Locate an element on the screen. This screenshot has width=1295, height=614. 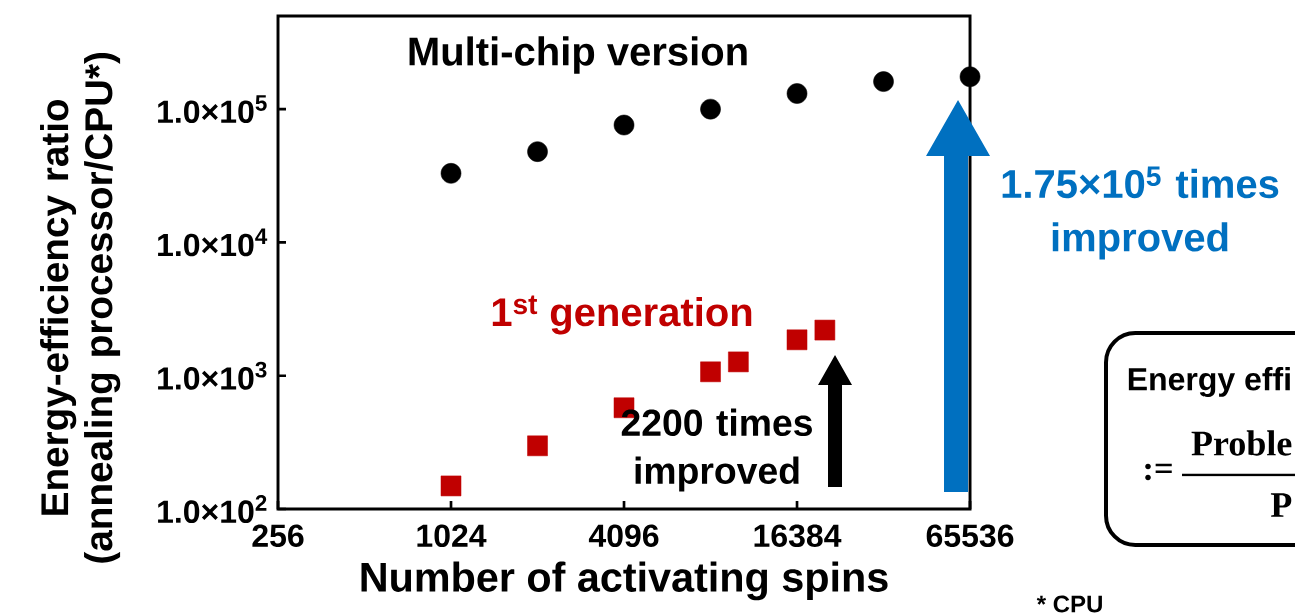
text: P is located at coordinates (1281, 505).